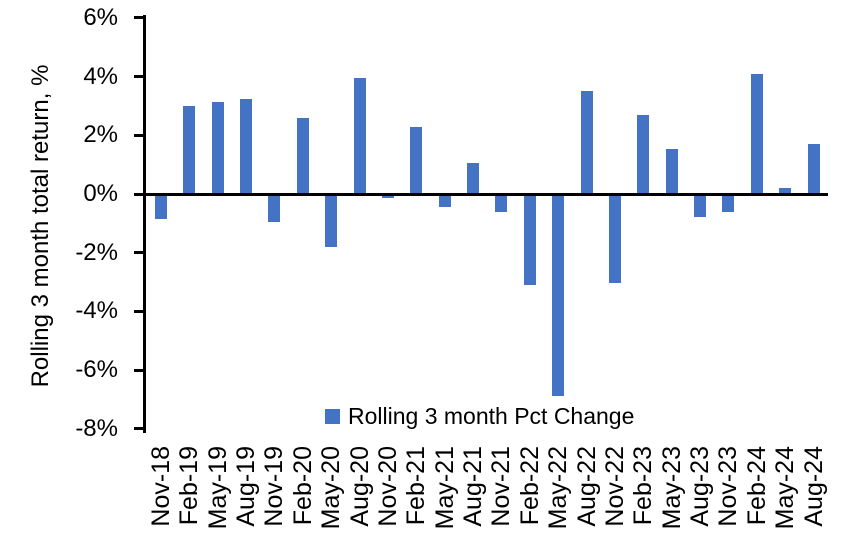 Image resolution: width=852 pixels, height=539 pixels. What do you see at coordinates (643, 486) in the screenshot?
I see `x-tick-label: Feb-23` at bounding box center [643, 486].